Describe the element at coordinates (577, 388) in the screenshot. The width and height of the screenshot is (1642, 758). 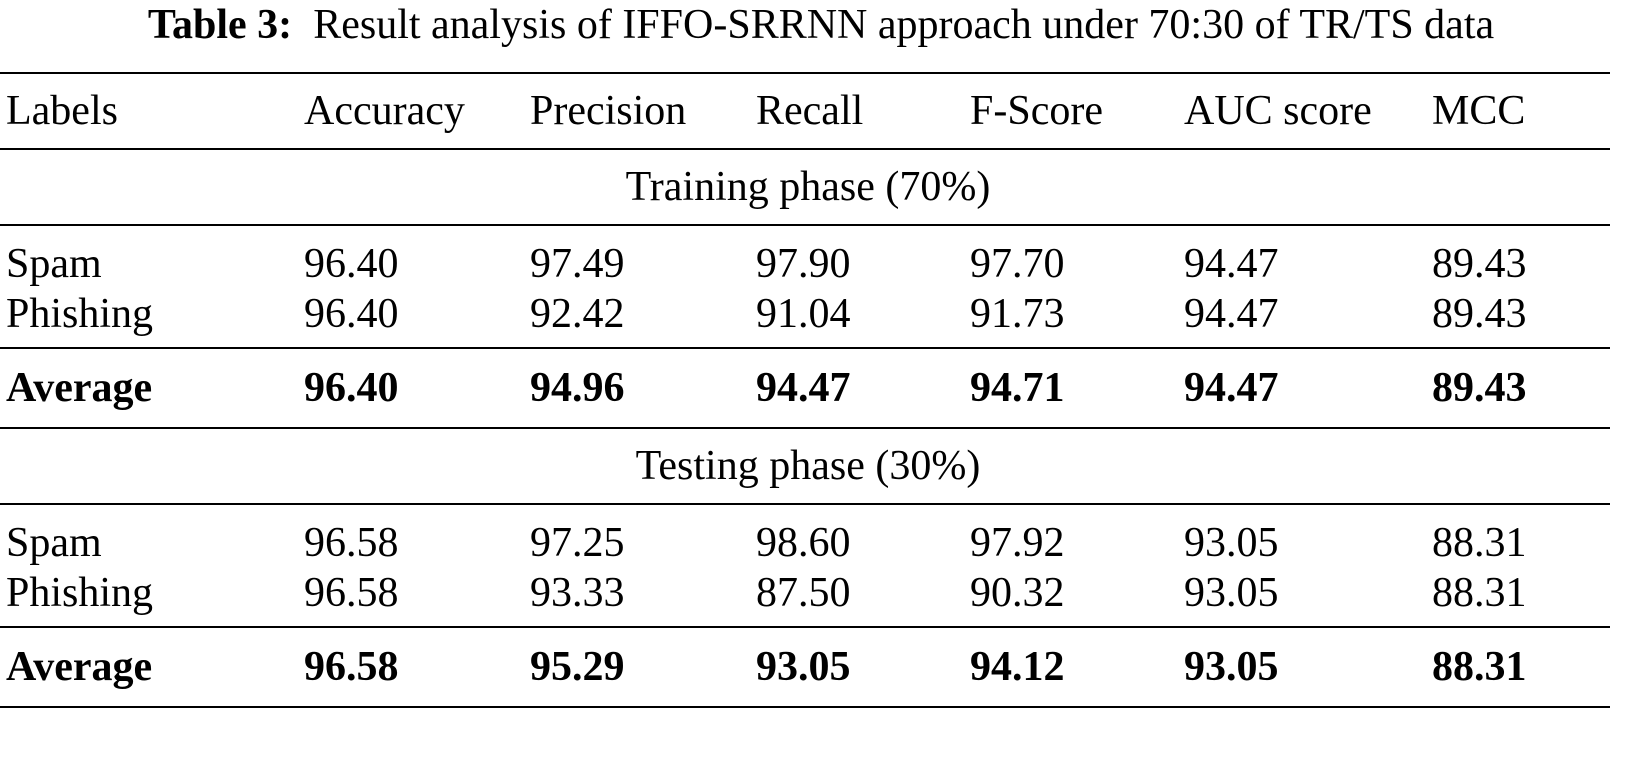
I see `cell-precision: 94.96` at that location.